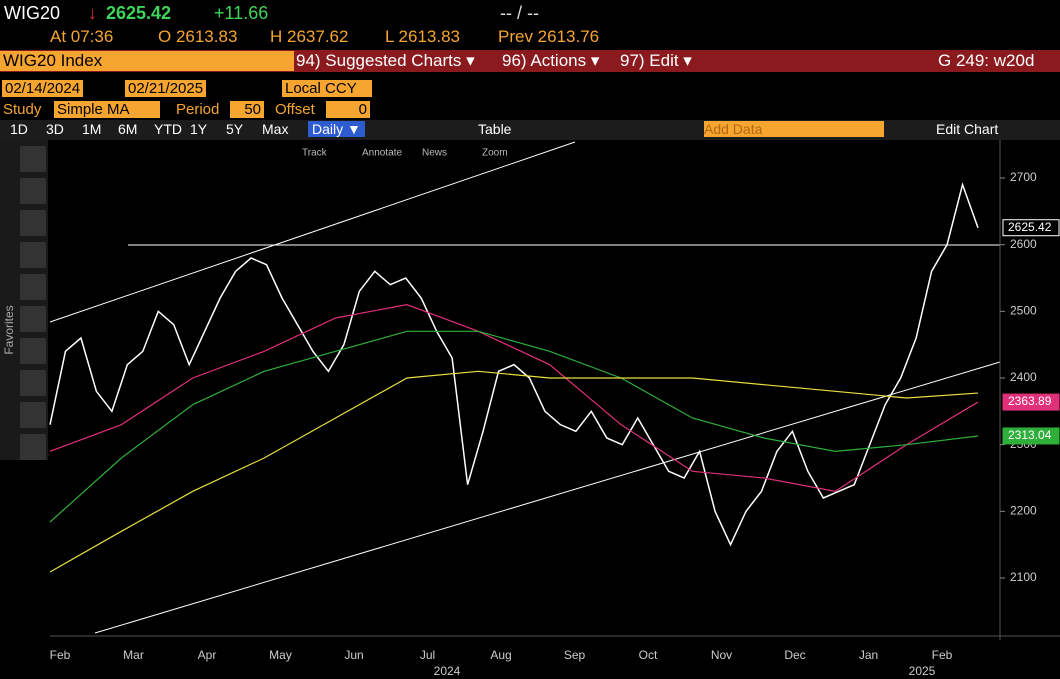 The height and width of the screenshot is (679, 1060). Describe the element at coordinates (168, 129) in the screenshot. I see `range-button: YTD` at that location.